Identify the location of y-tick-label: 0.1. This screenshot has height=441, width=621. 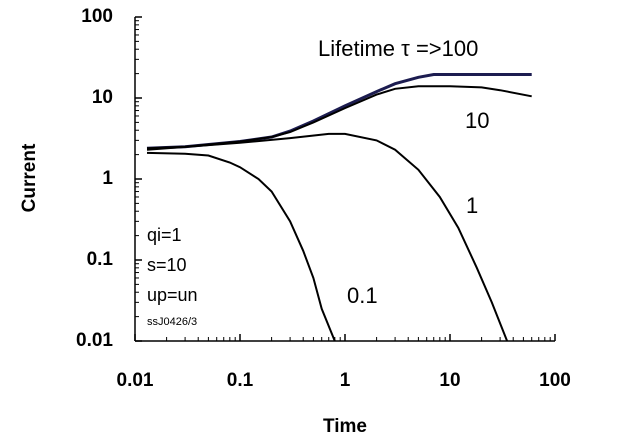
(100, 259).